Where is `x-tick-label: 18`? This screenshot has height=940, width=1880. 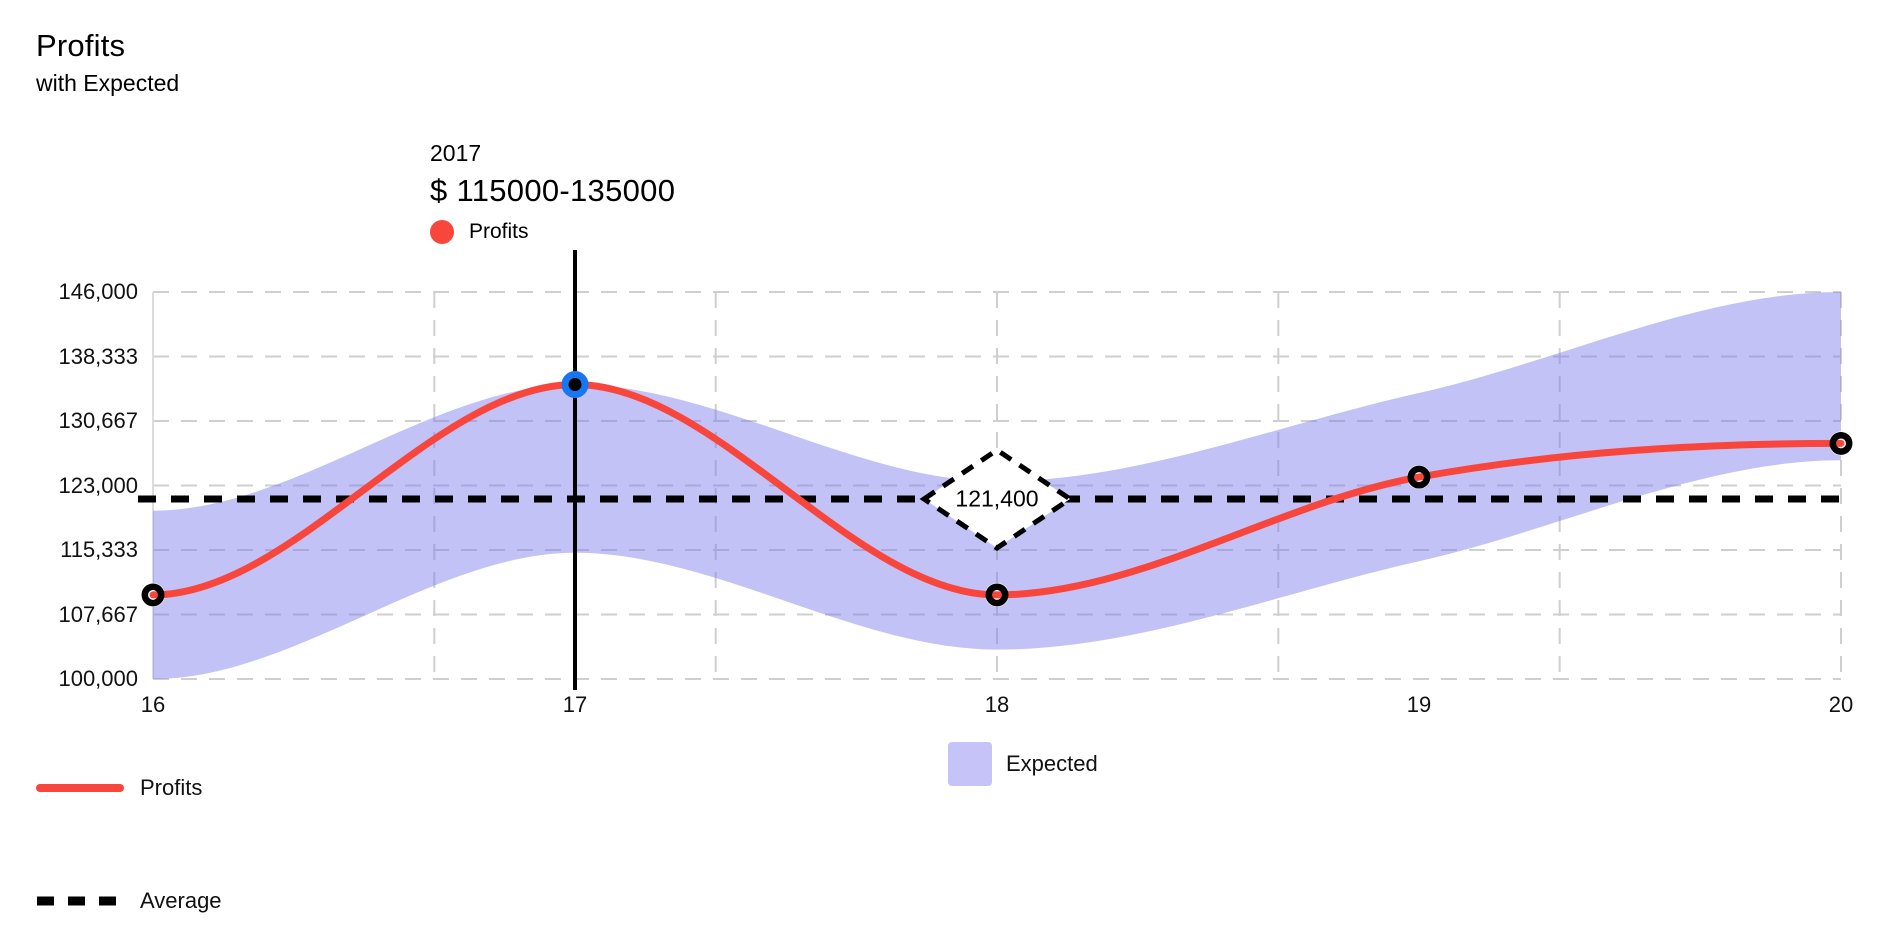 x-tick-label: 18 is located at coordinates (997, 704).